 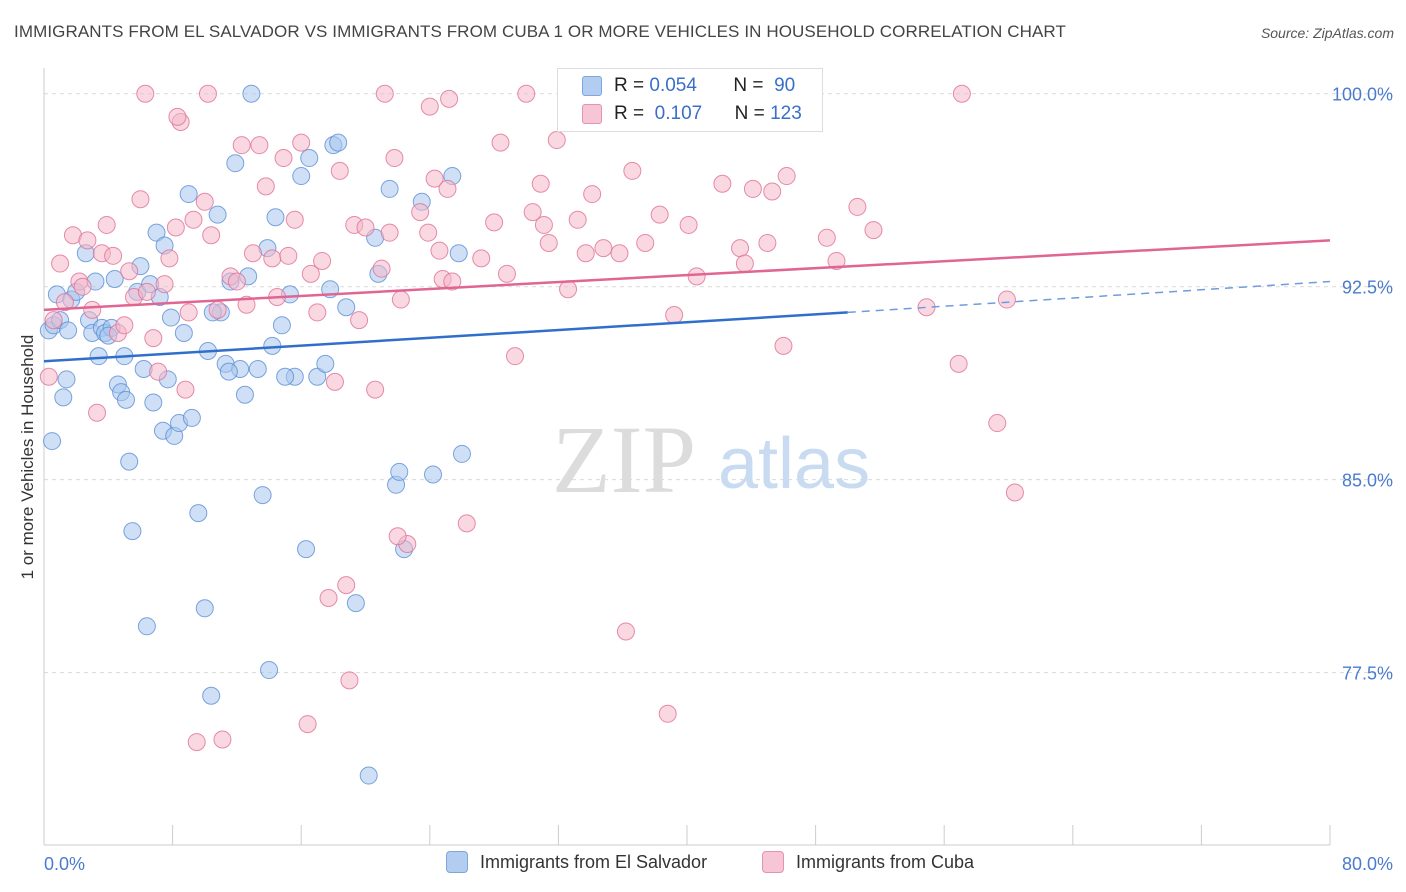 I want to click on legend-swatch-cuba, so click(x=592, y=114).